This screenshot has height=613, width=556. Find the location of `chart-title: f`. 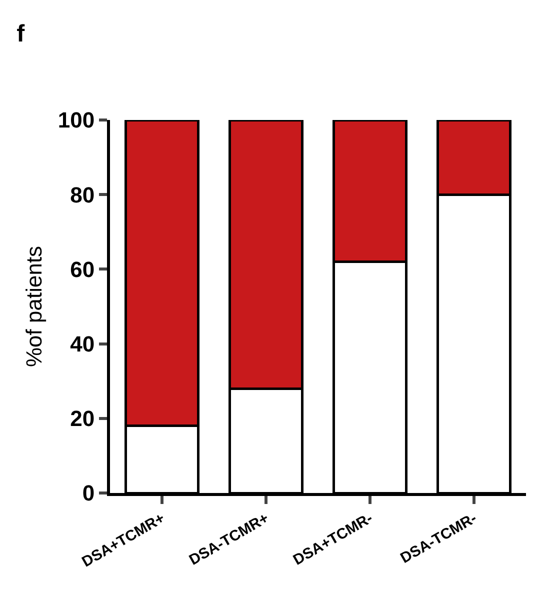

chart-title: f is located at coordinates (21, 34).